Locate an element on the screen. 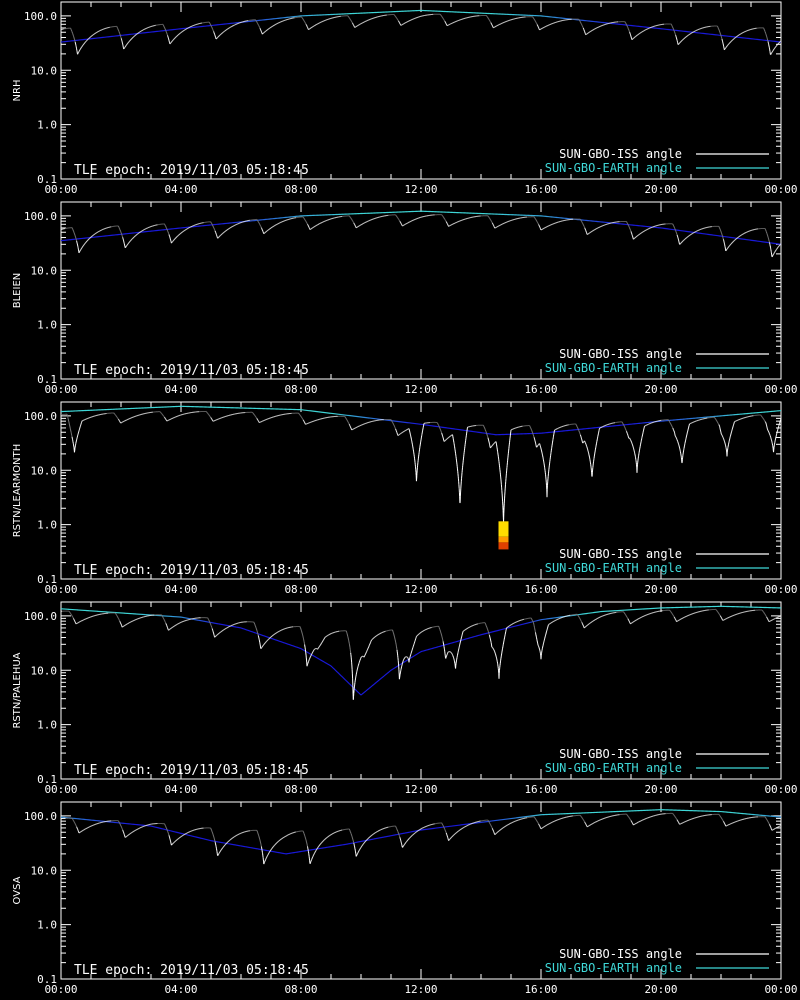  y-axis-label: BLEIEN is located at coordinates (17, 291).